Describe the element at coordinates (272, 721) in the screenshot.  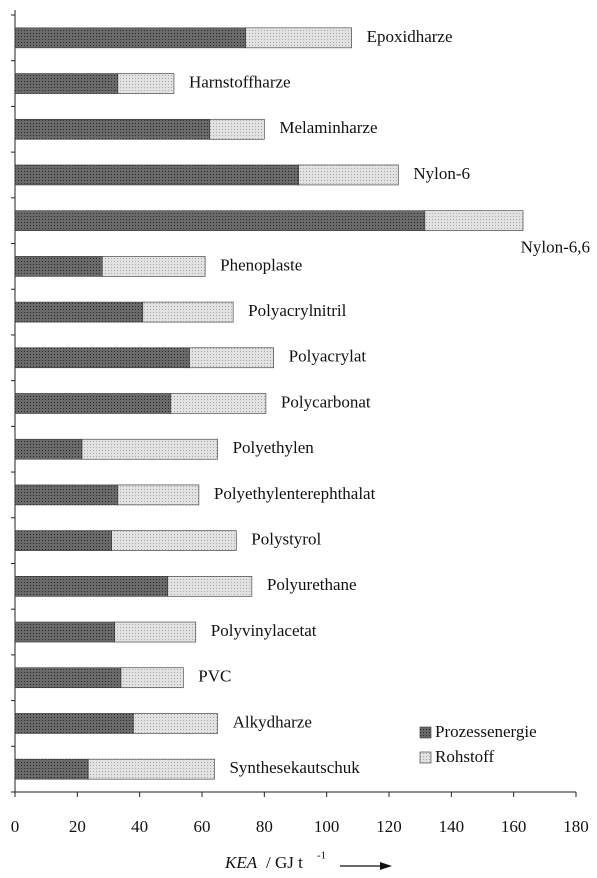
I see `category-label: Alkydharze` at that location.